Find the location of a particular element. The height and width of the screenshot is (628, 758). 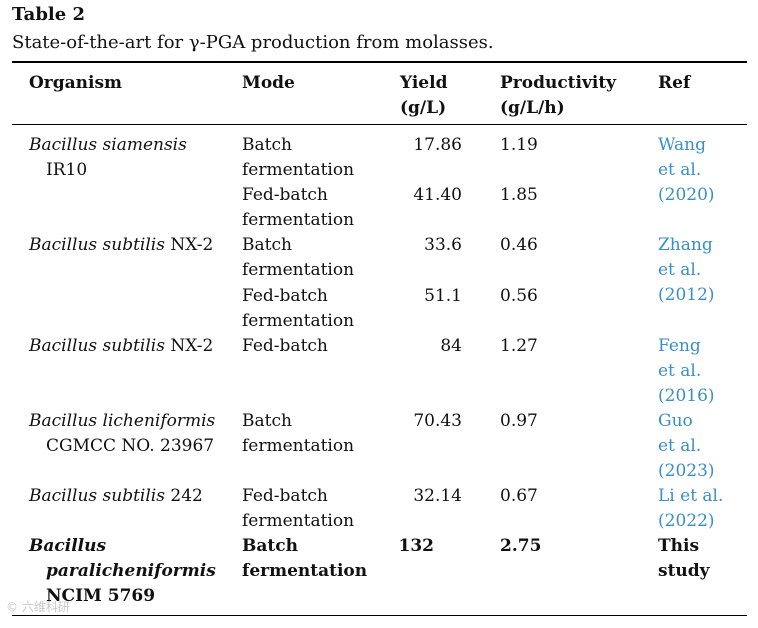

row-0-ref-line2: et al. is located at coordinates (680, 170).